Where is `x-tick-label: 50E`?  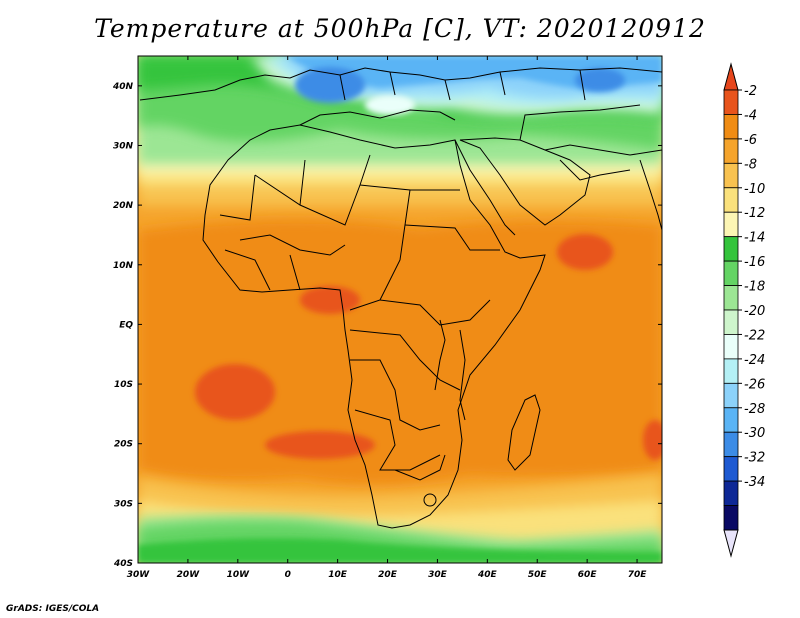
x-tick-label: 50E is located at coordinates (538, 575).